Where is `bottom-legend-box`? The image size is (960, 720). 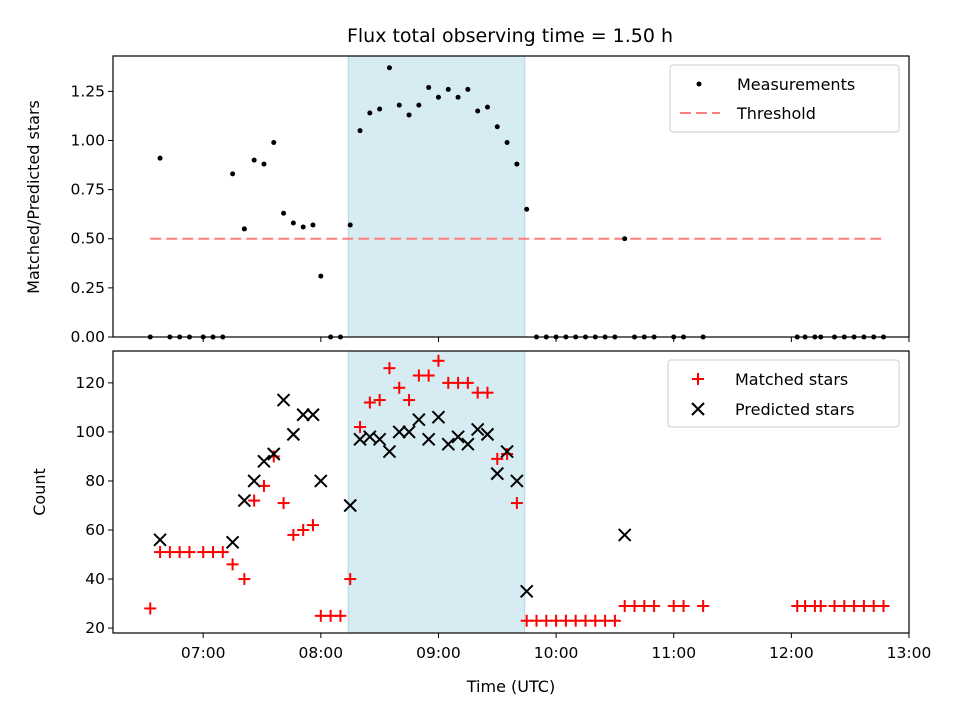
bottom-legend-box is located at coordinates (783, 393).